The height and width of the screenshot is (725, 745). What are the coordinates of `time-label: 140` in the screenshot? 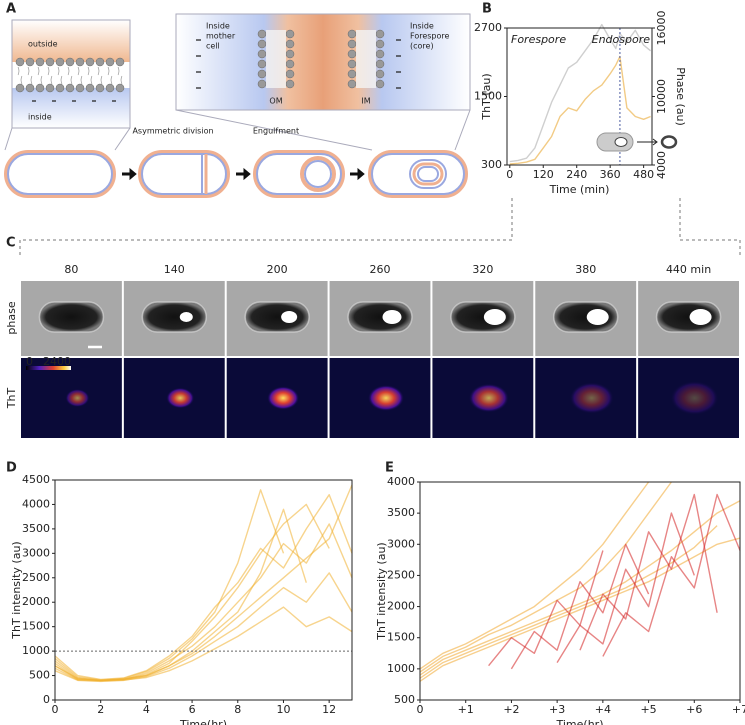 It's located at (174, 269).